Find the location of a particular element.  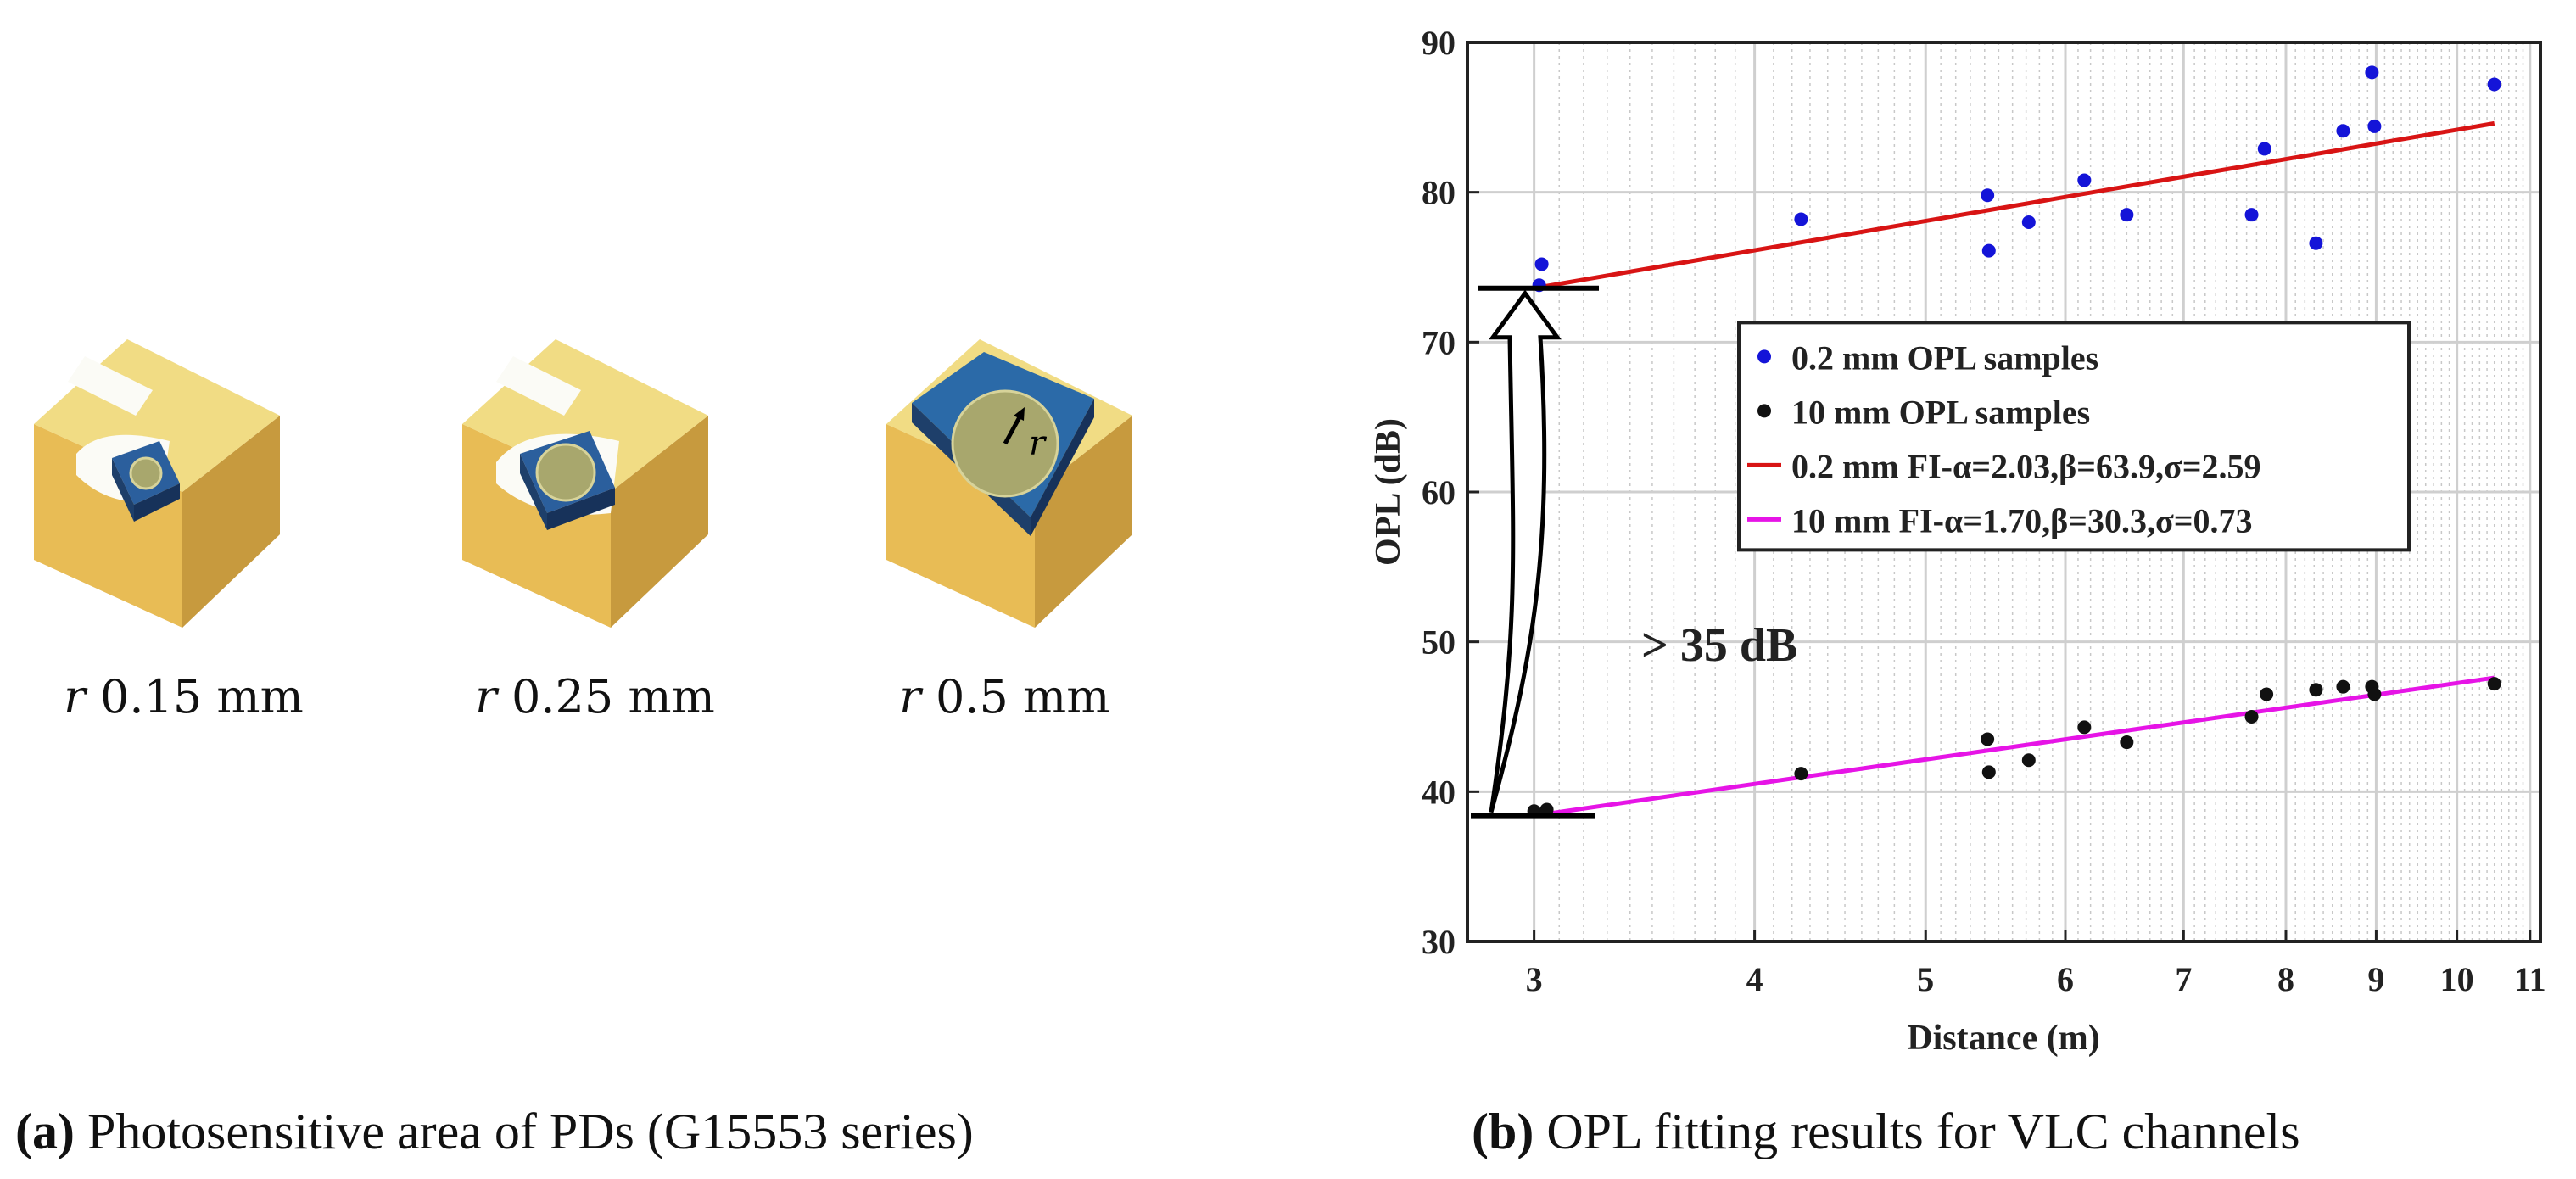

x-axis-label: Distance (m) is located at coordinates (2003, 1038).